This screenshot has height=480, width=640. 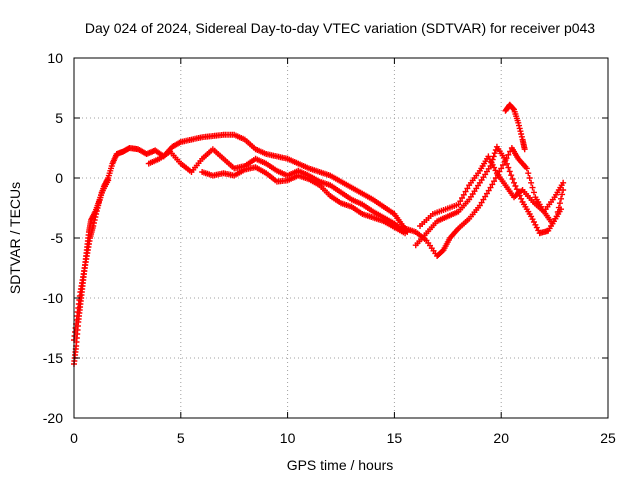 I want to click on series-track-d, so click(x=304, y=200).